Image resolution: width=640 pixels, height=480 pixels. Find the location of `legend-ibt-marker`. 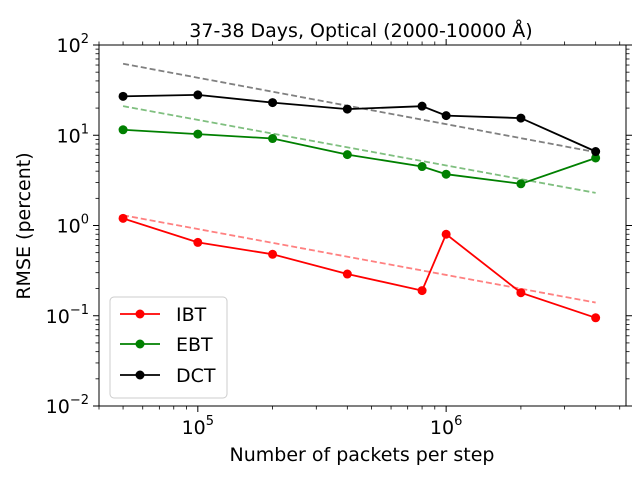

legend-ibt-marker is located at coordinates (140, 314).